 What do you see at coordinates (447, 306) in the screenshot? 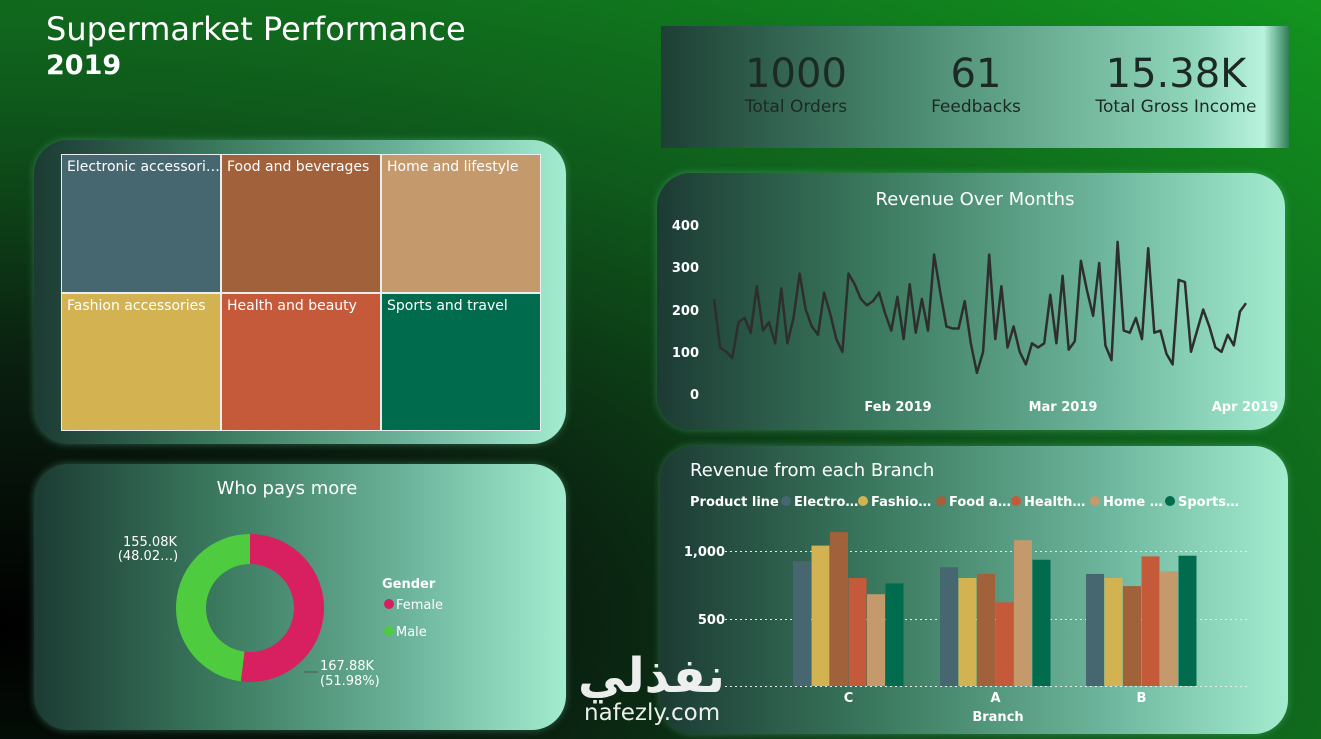
I see `tile-label: Sports and travel` at bounding box center [447, 306].